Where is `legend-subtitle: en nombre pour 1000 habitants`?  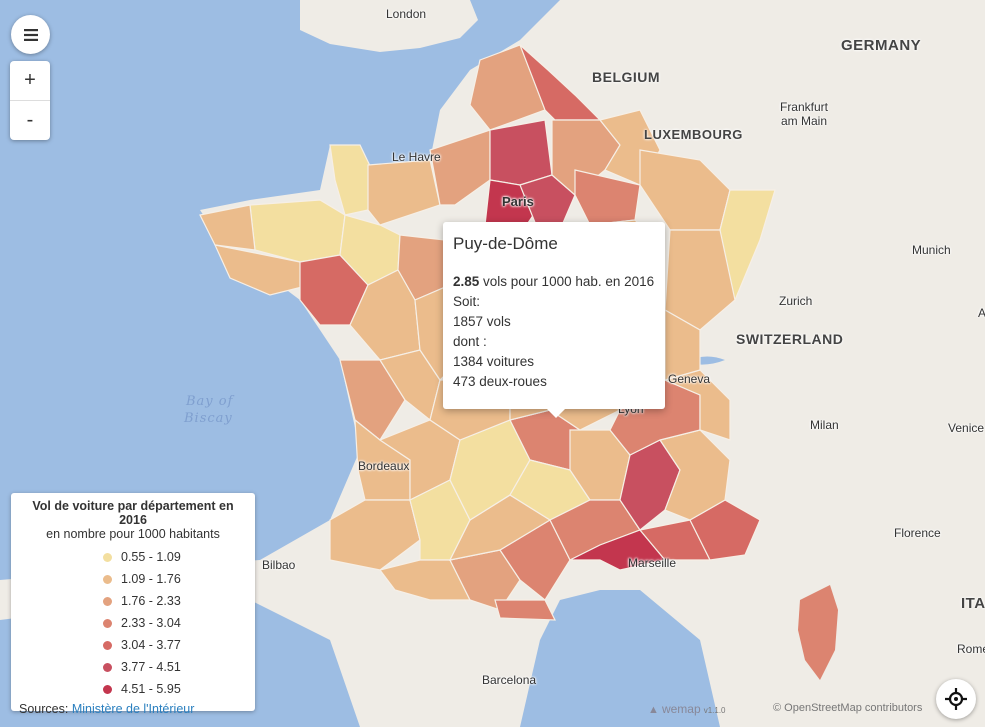 legend-subtitle: en nombre pour 1000 habitants is located at coordinates (133, 534).